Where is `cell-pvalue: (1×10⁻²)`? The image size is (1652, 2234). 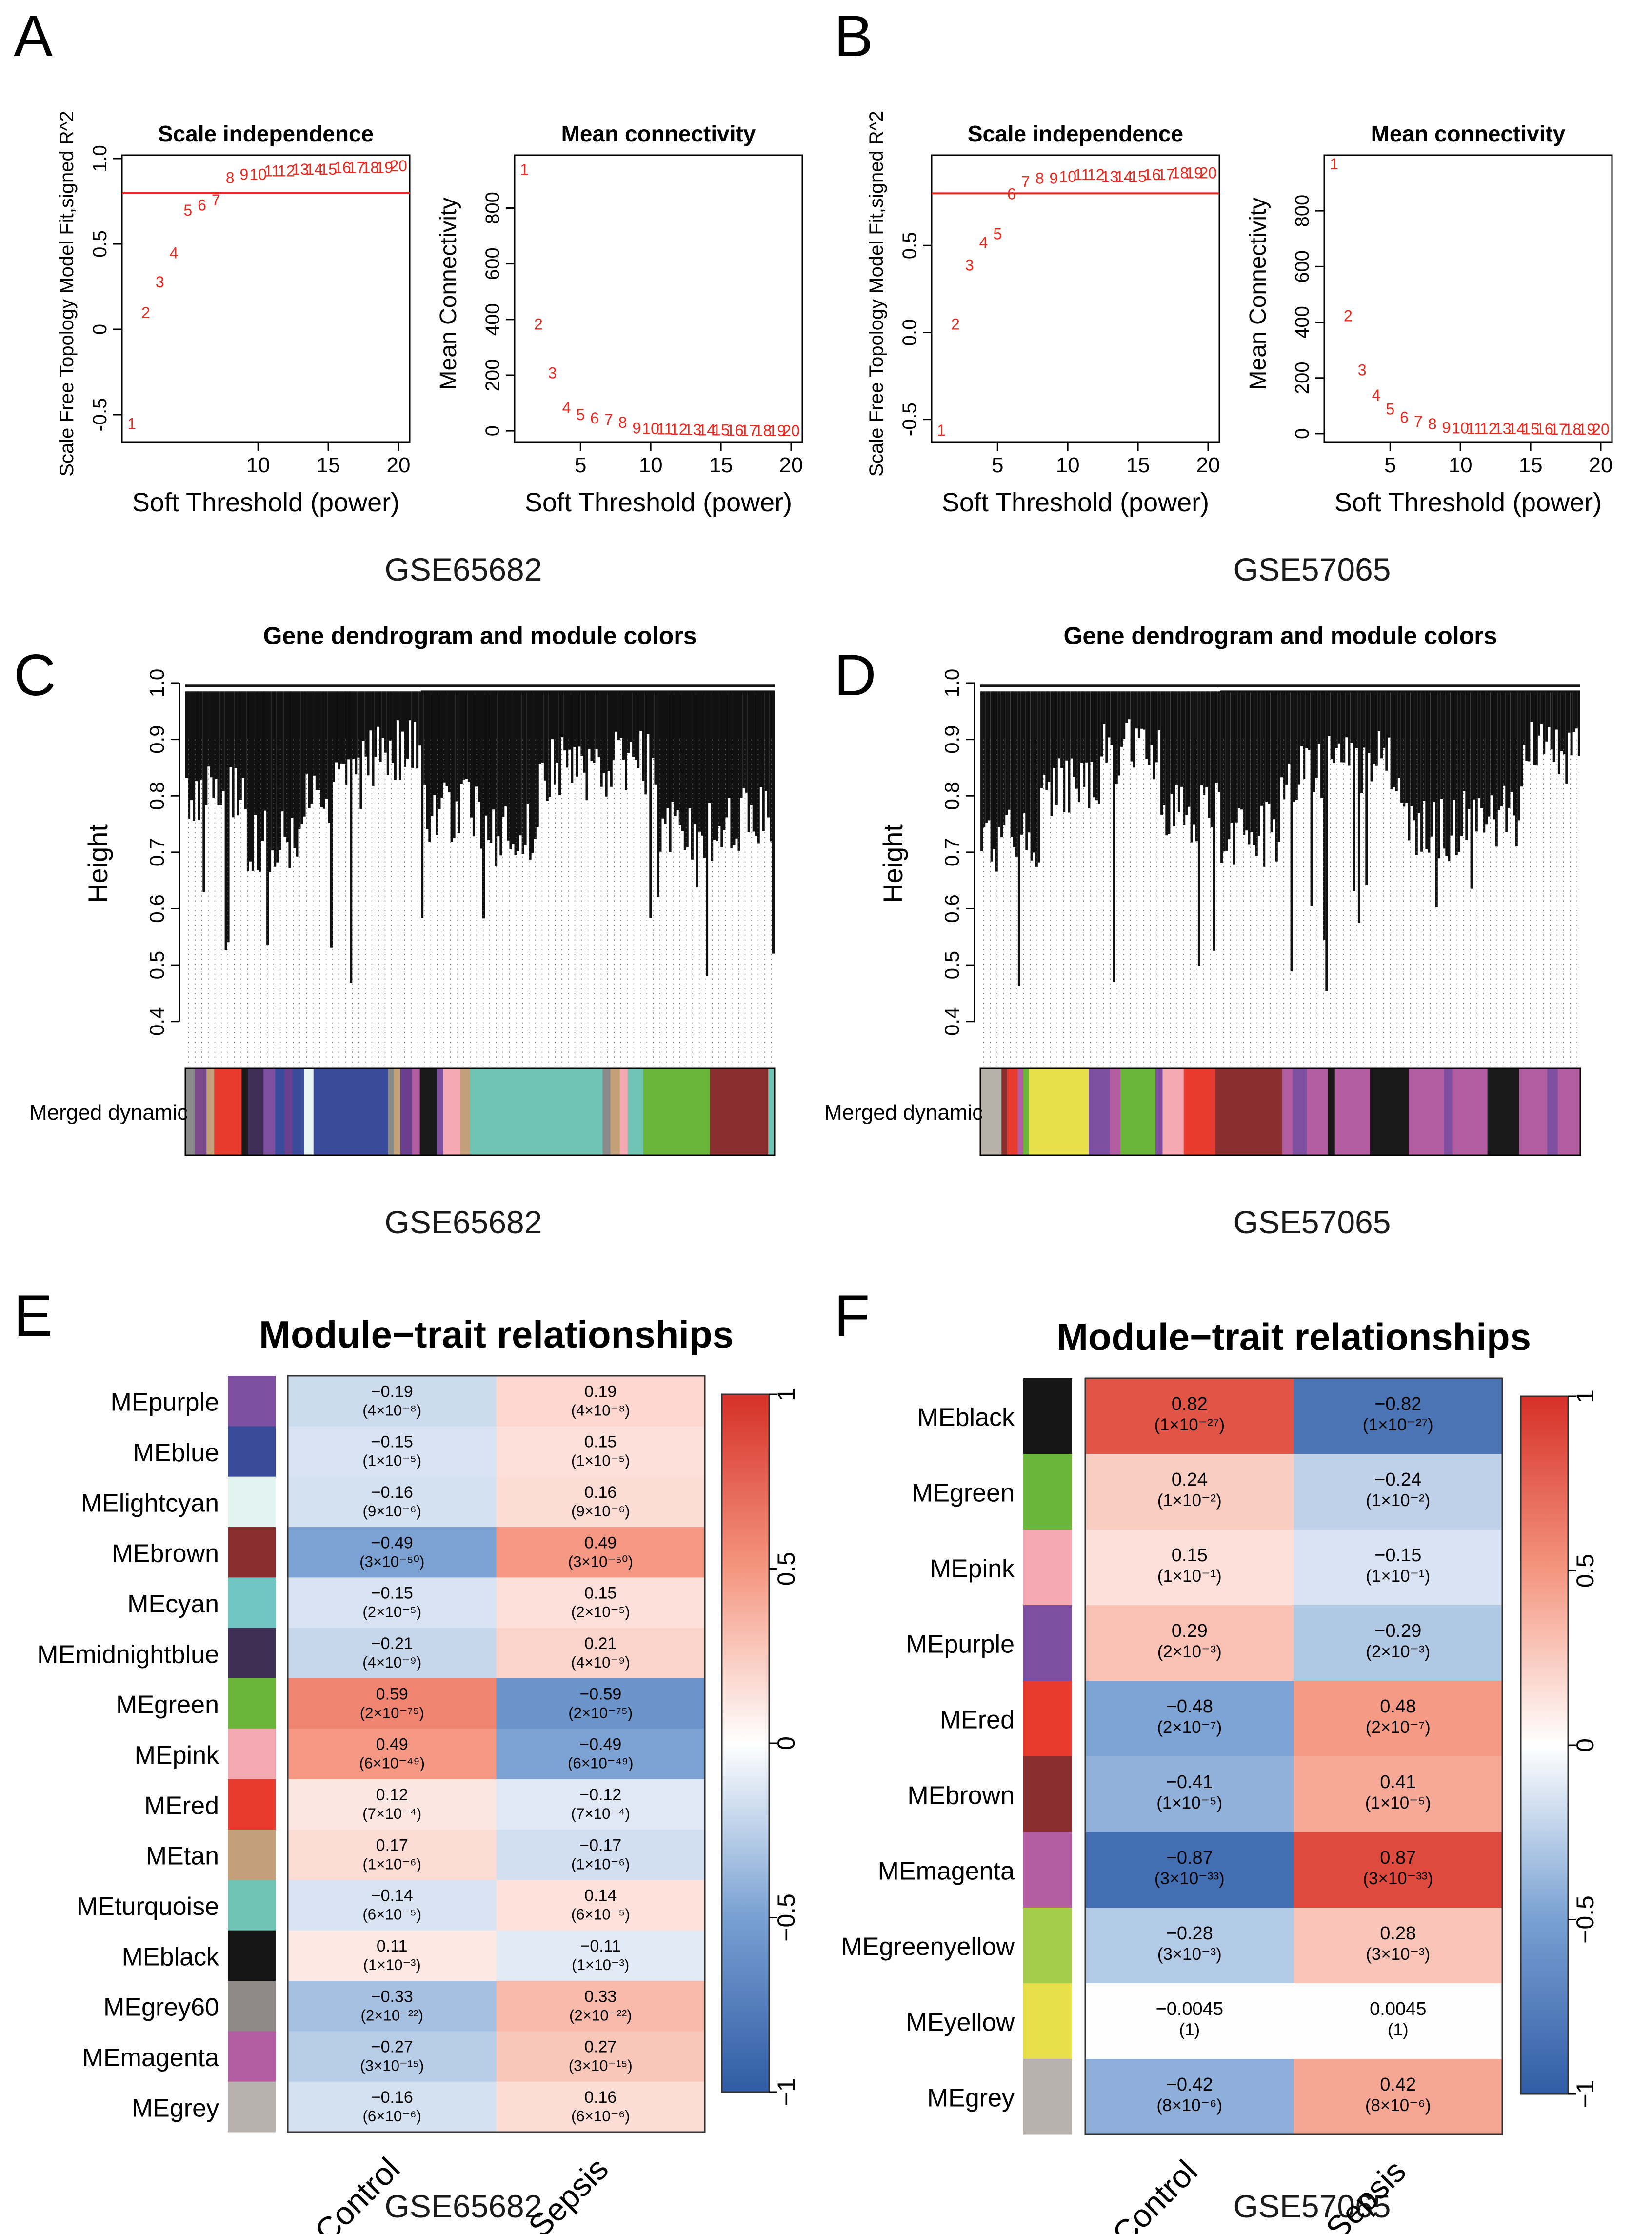
cell-pvalue: (1×10⁻²) is located at coordinates (1398, 1500).